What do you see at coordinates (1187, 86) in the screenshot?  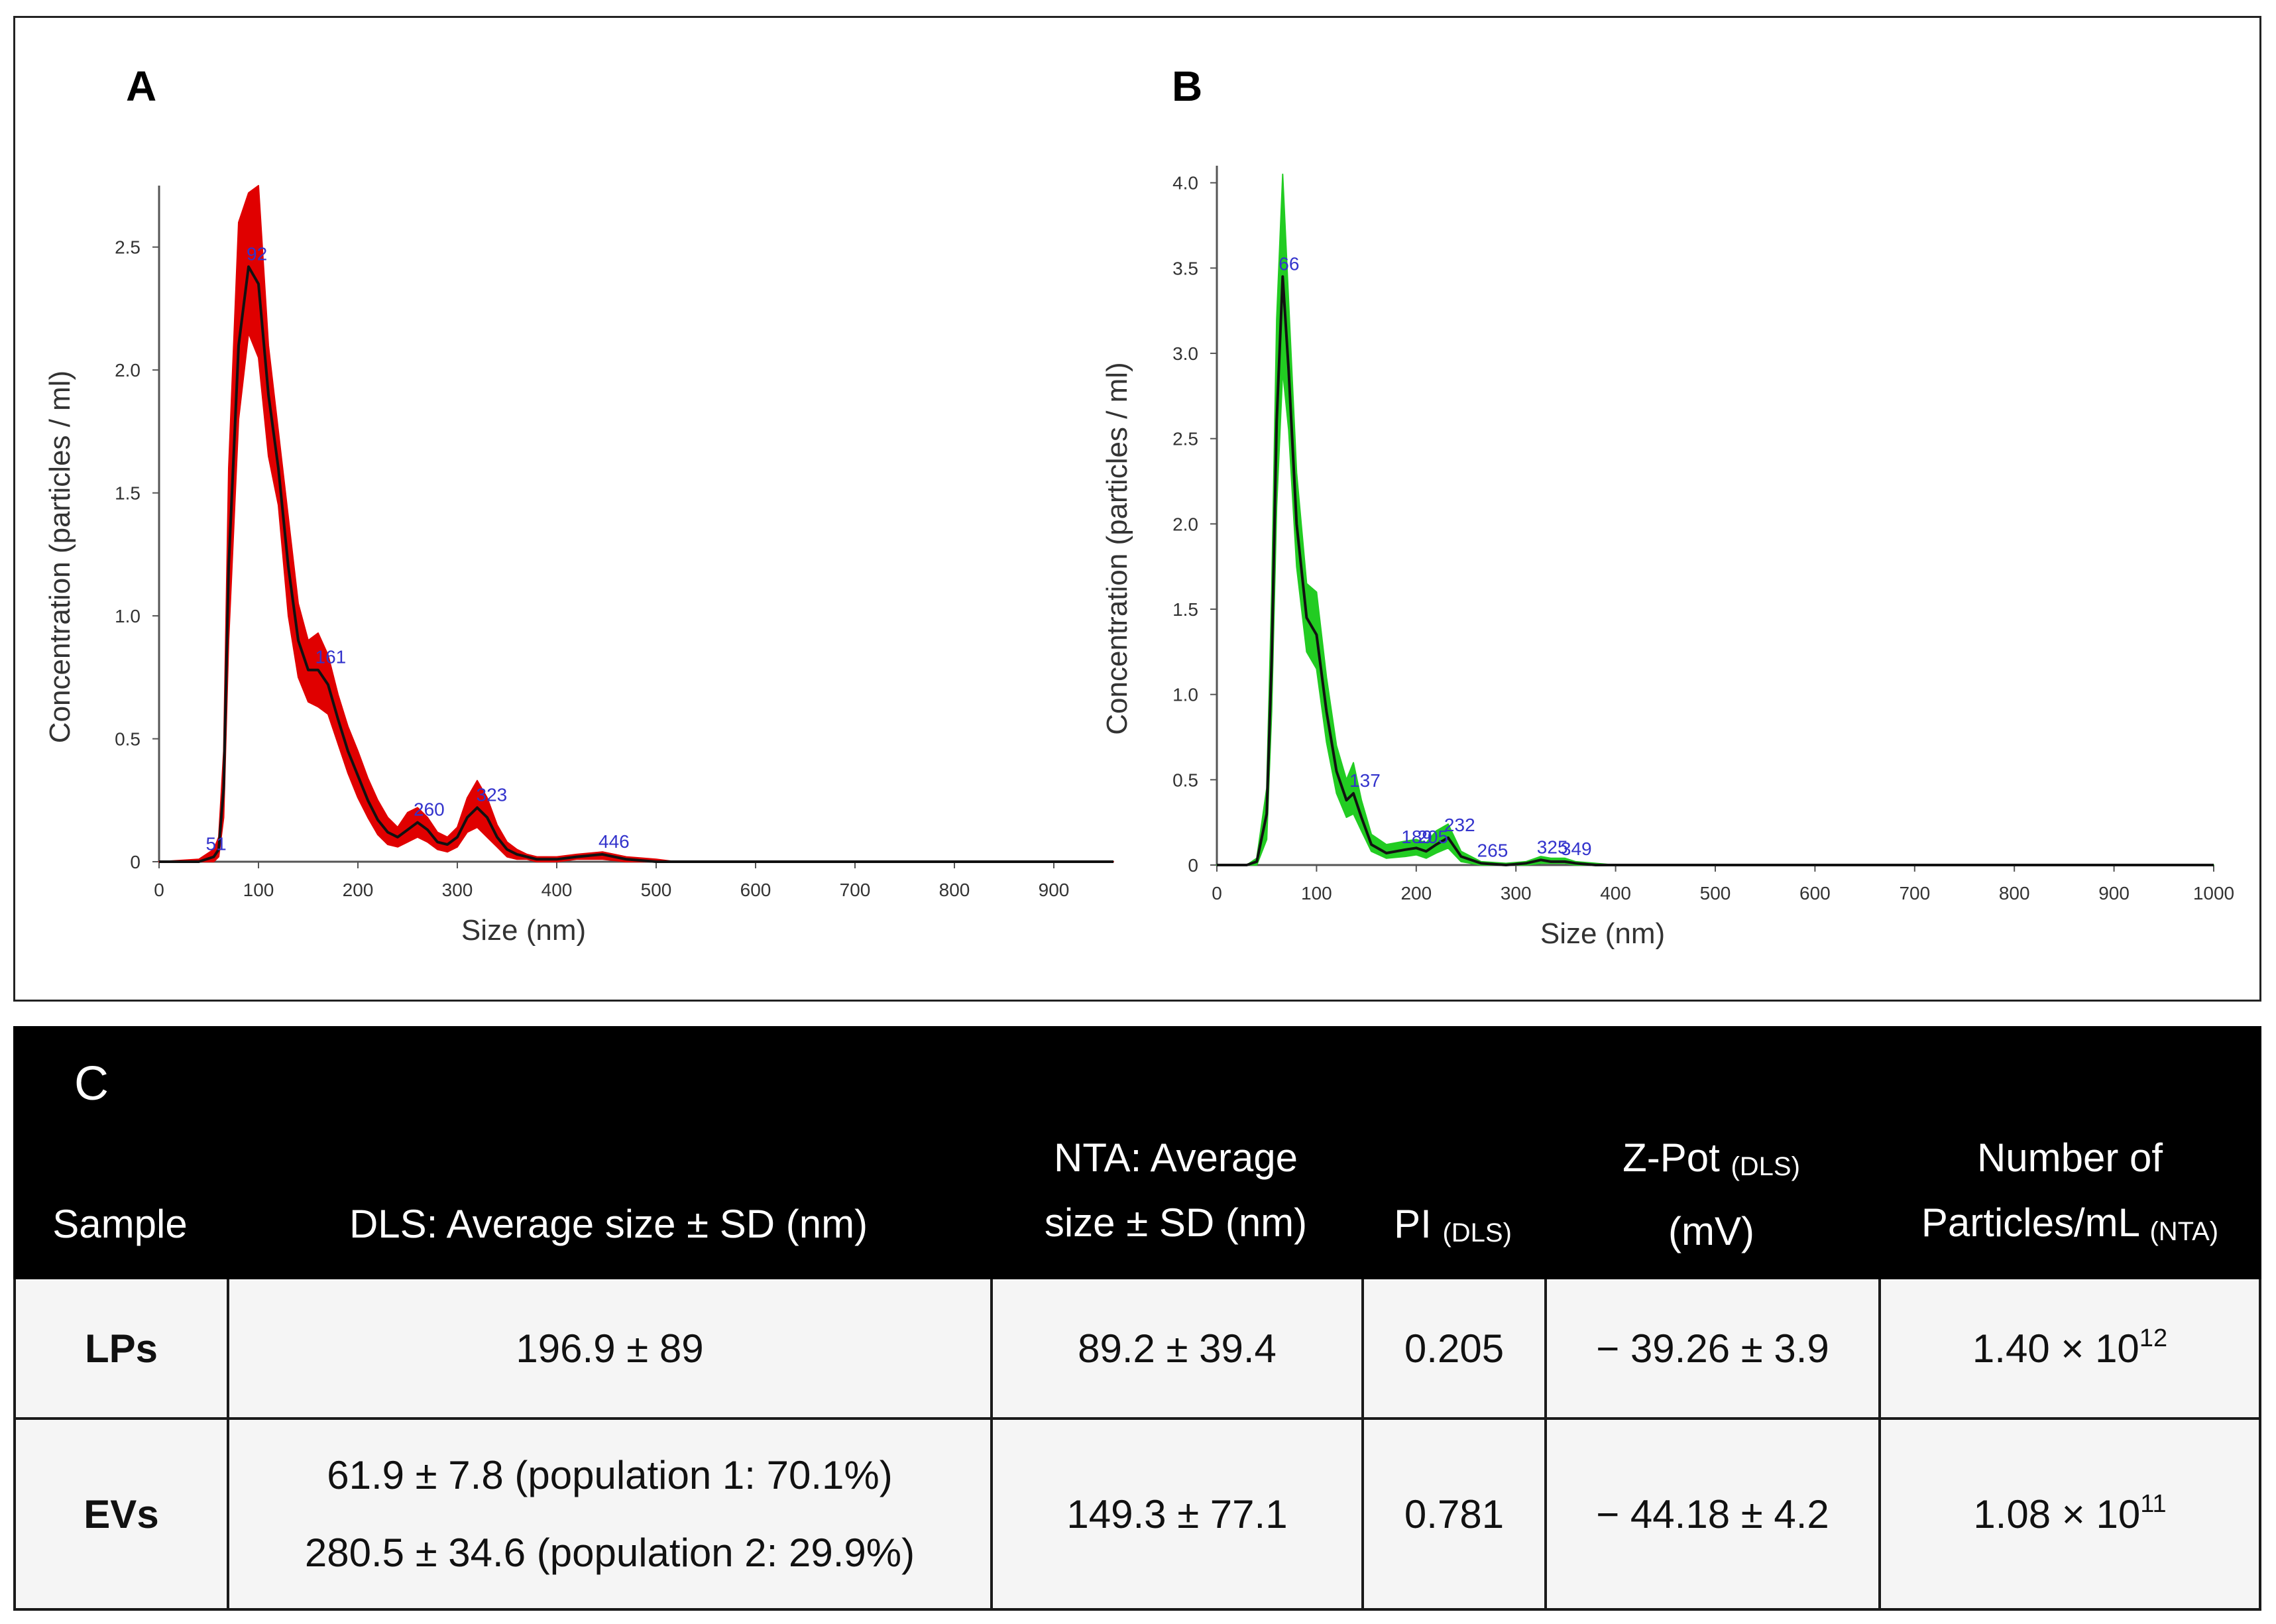 I see `panel-label-b: B` at bounding box center [1187, 86].